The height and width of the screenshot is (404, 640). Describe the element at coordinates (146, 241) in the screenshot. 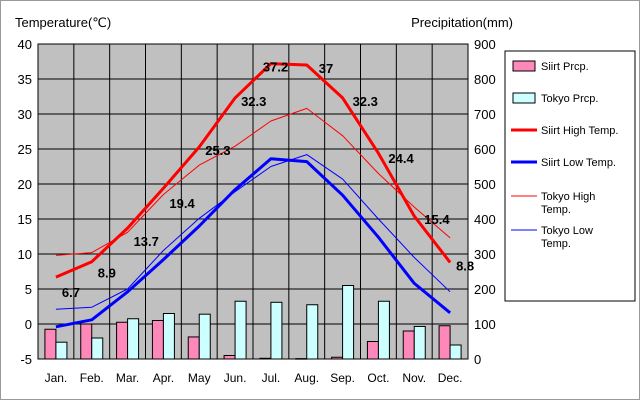

I see `data-label: 13.7` at that location.